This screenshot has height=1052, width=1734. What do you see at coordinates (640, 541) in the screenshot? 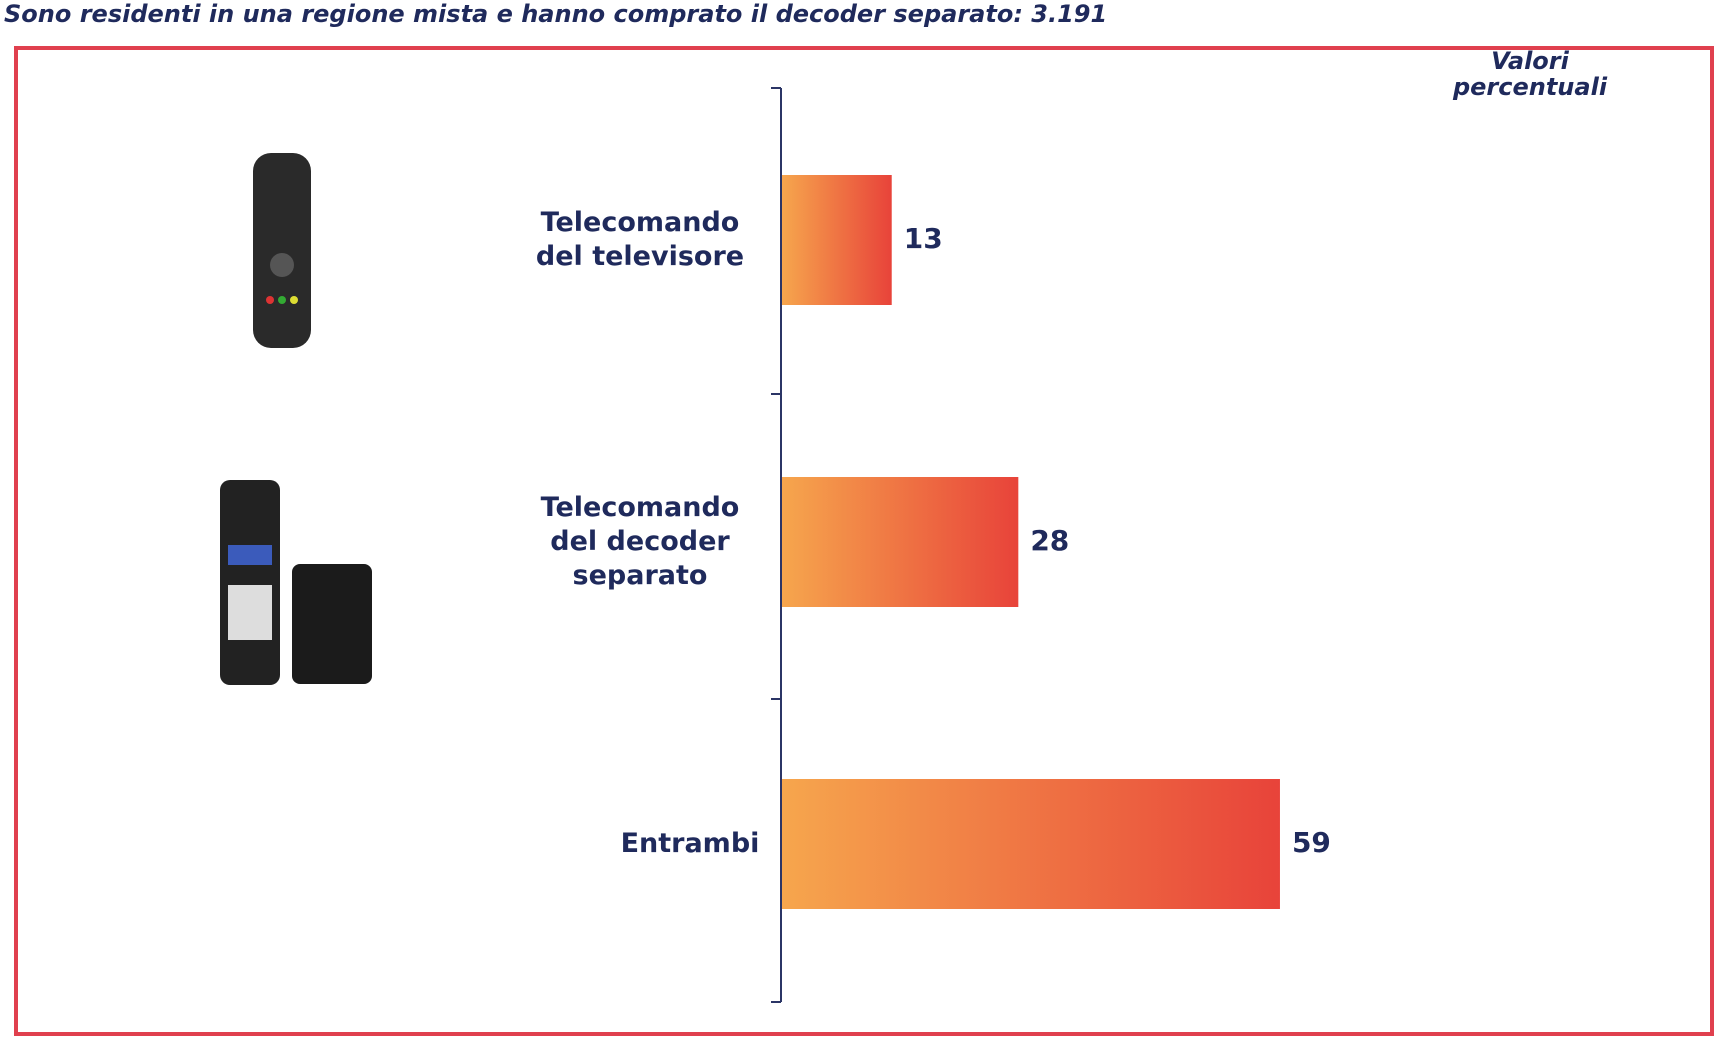
I see `category-label: Telecomando del decoder separato` at bounding box center [640, 541].